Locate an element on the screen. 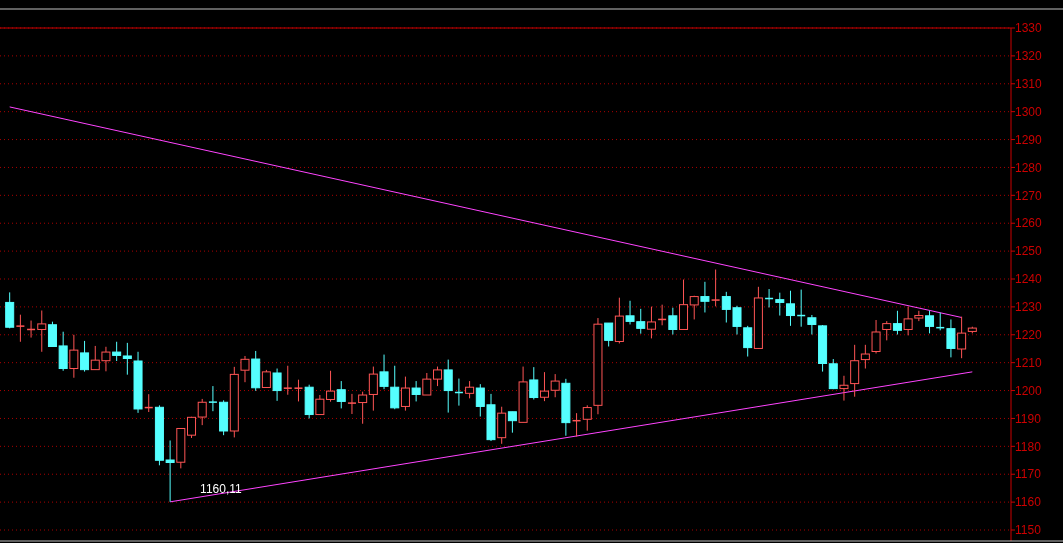 The width and height of the screenshot is (1063, 543). y-tick-label: 1190 is located at coordinates (1028, 418).